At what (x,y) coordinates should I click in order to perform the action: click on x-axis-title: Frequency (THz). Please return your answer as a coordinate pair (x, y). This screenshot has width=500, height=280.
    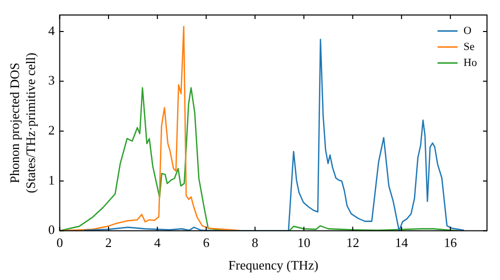
    Looking at the image, I should click on (273, 265).